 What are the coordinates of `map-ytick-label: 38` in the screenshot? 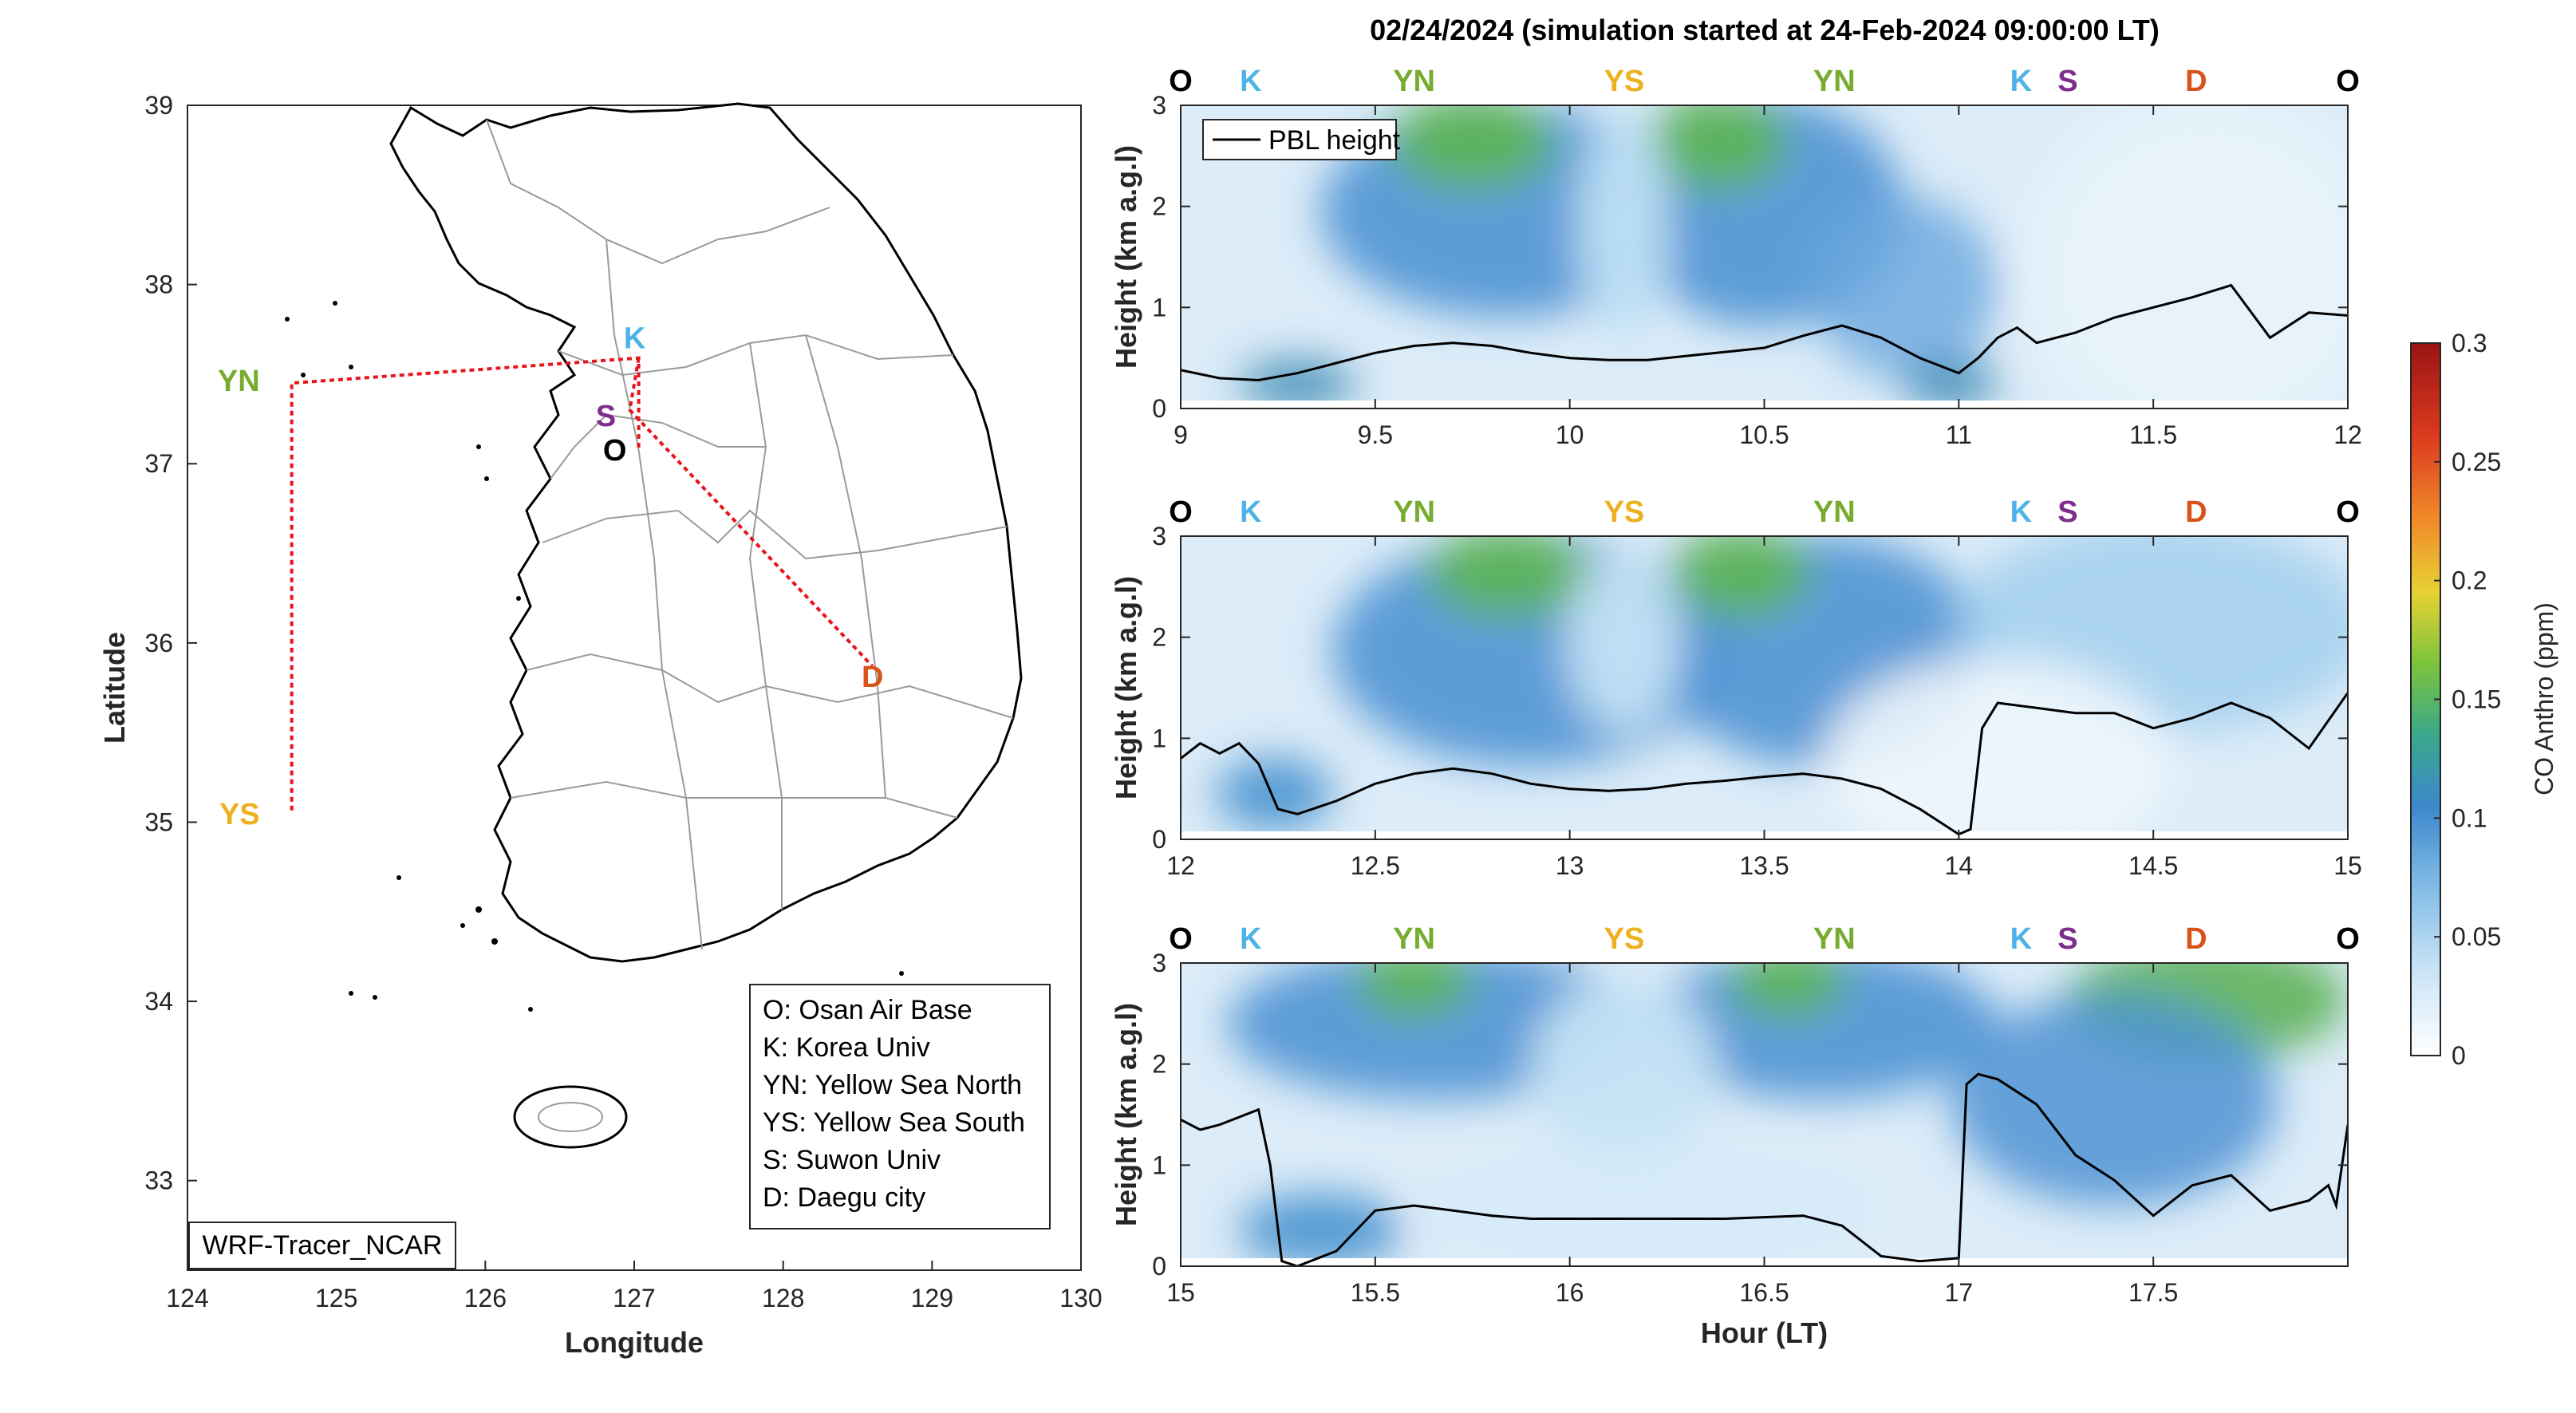 It's located at (159, 284).